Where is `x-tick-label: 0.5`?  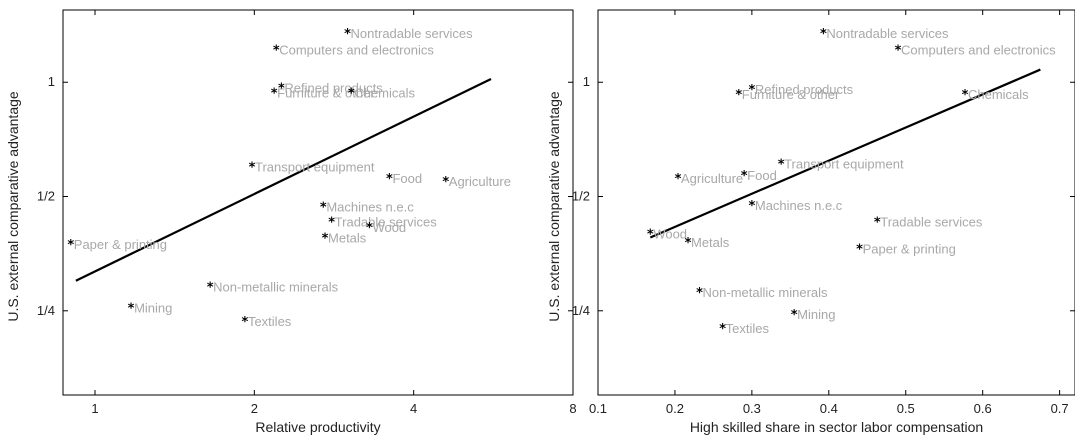
x-tick-label: 0.5 is located at coordinates (906, 408).